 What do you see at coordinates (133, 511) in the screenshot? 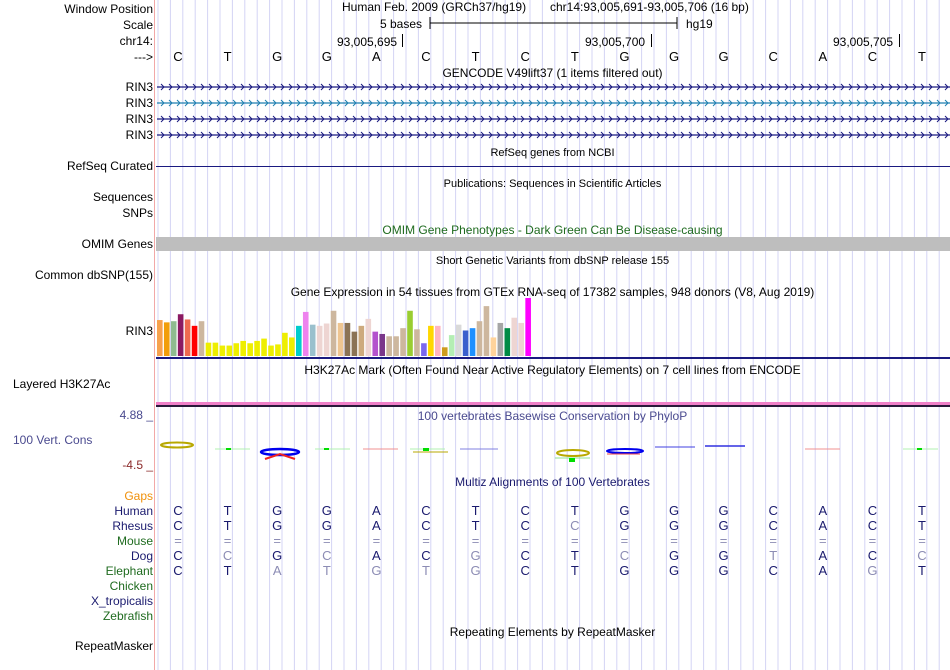
I see `species-label: Human` at bounding box center [133, 511].